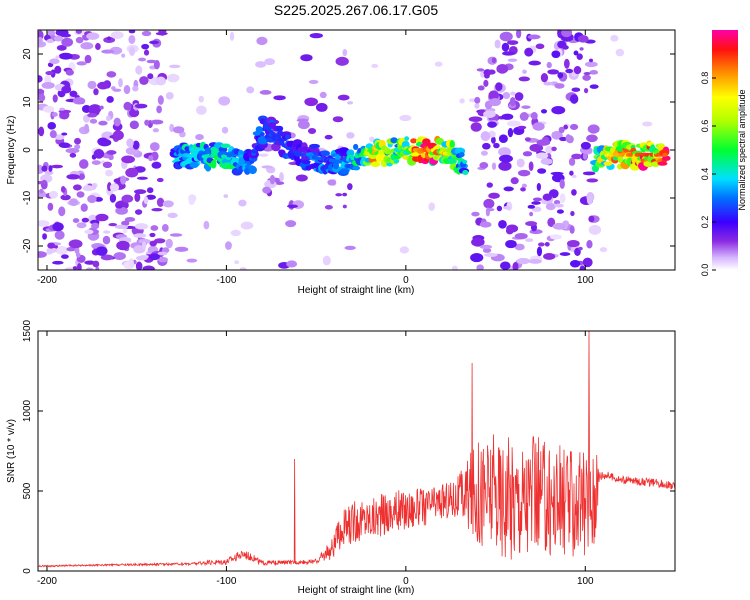 The width and height of the screenshot is (750, 600). Describe the element at coordinates (705, 126) in the screenshot. I see `colorbar-tick-label: 0.6` at that location.